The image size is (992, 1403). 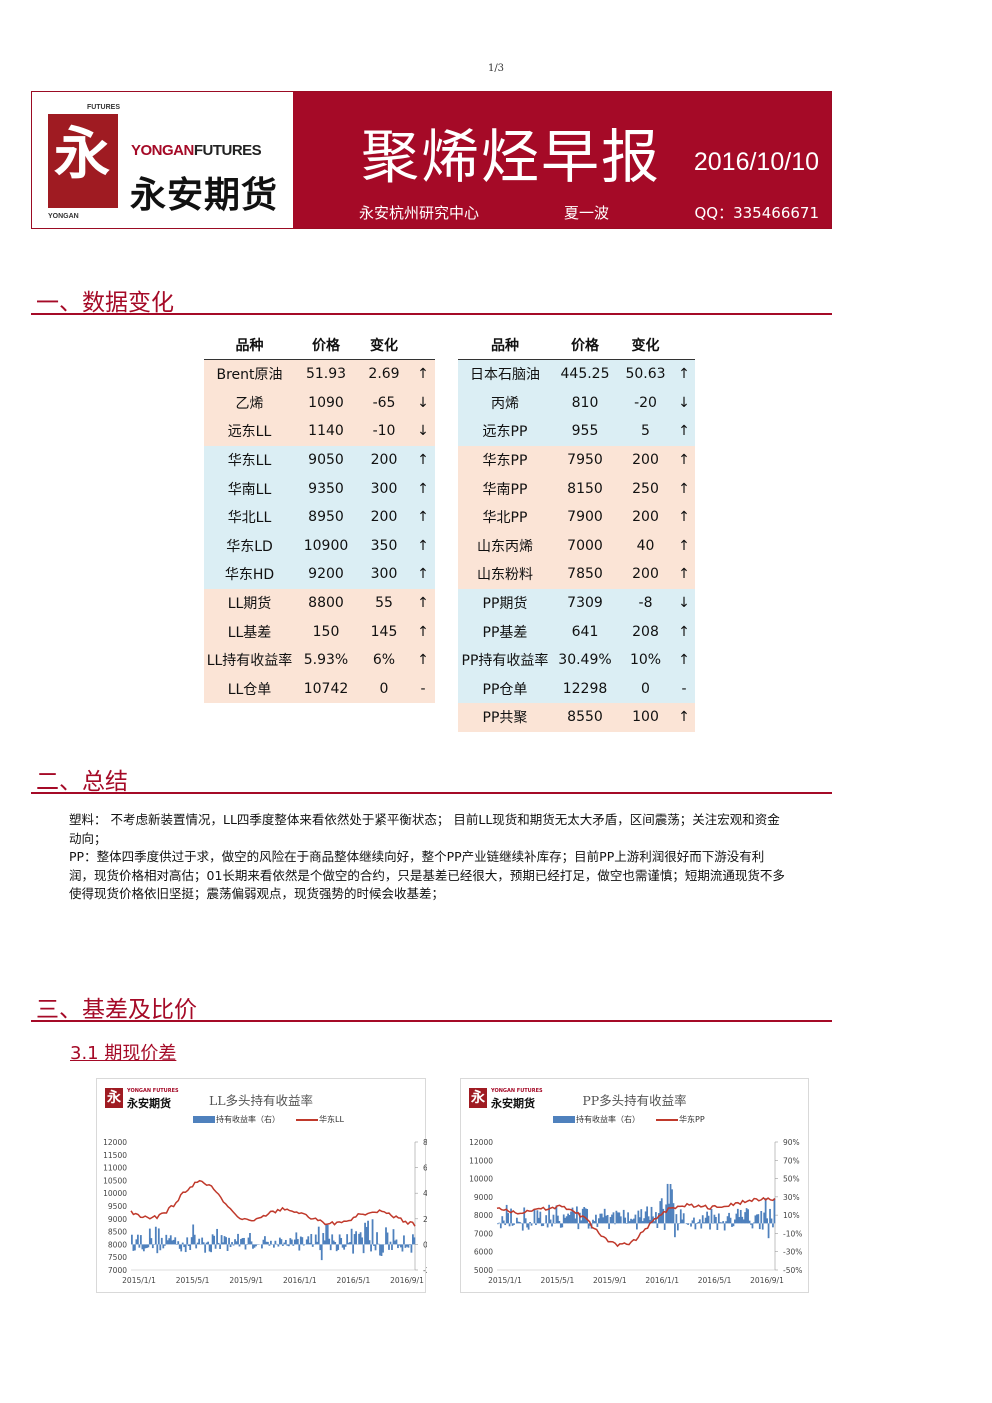 What do you see at coordinates (585, 488) in the screenshot?
I see `cell-price: 8150` at bounding box center [585, 488].